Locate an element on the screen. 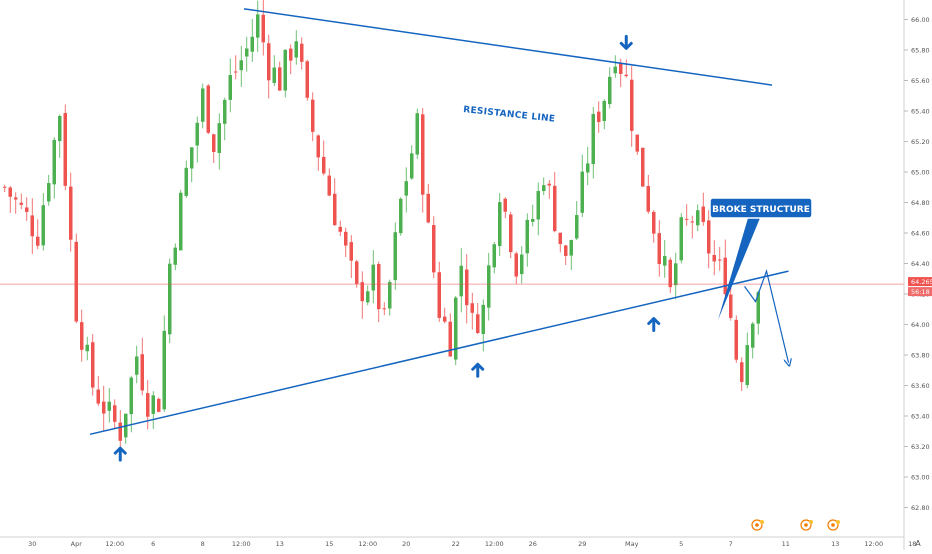 The image size is (932, 554). x-tick-label: 18 is located at coordinates (912, 544).